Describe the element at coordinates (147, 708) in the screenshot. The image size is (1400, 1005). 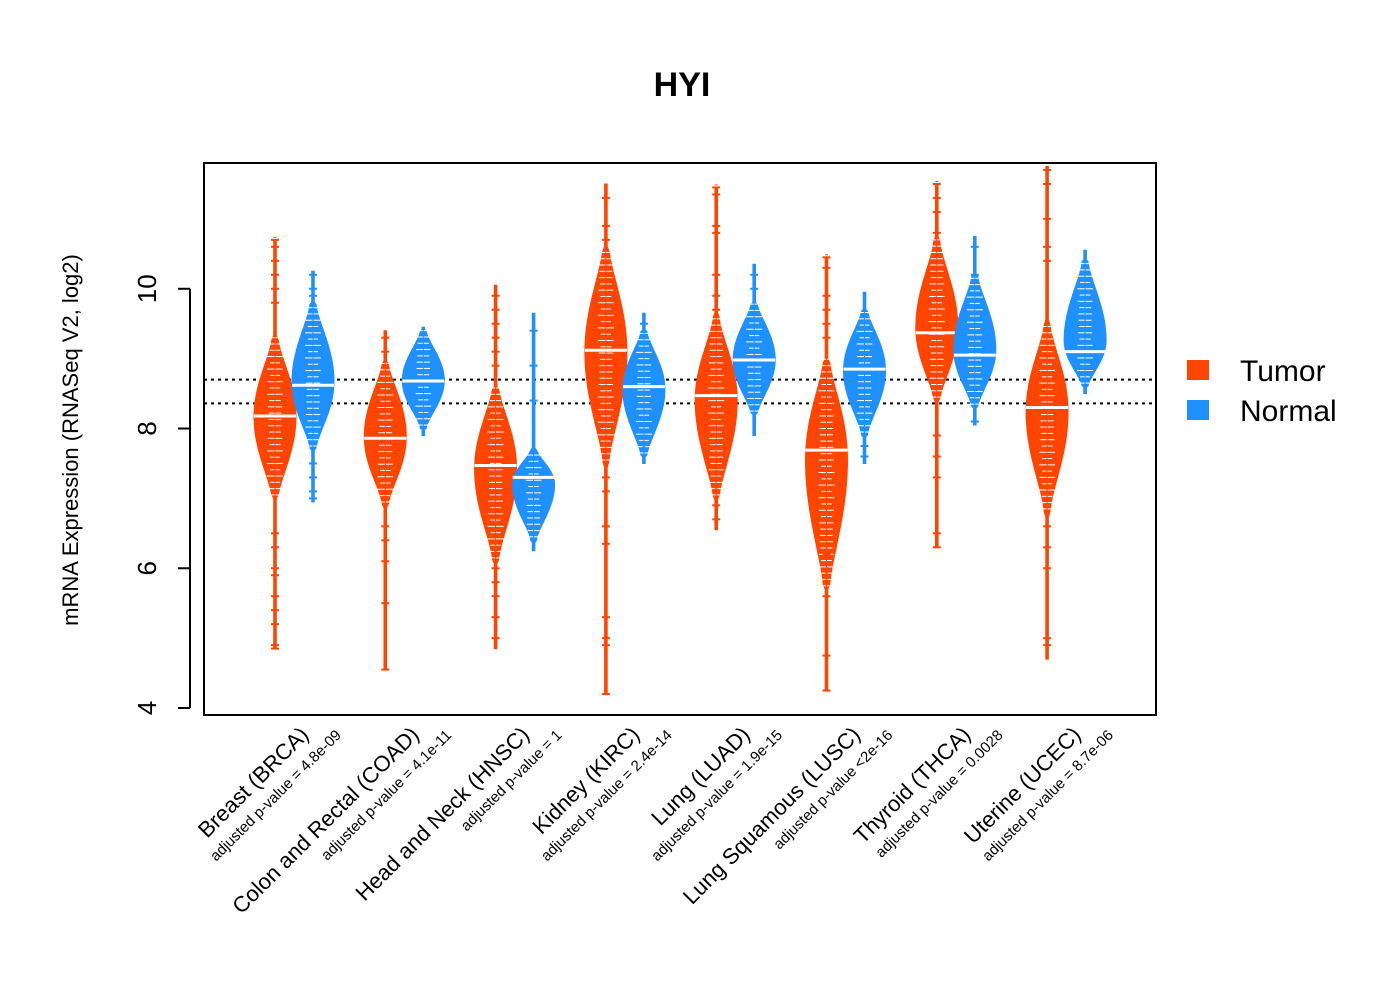
I see `y-tick-label: 4` at that location.